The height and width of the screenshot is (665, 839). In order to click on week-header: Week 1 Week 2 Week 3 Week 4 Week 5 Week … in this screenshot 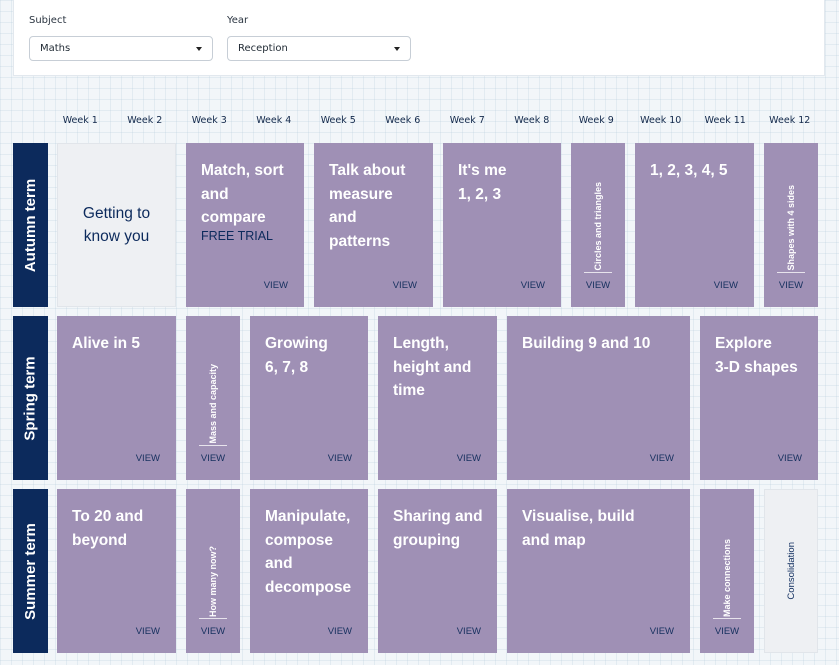, I will do `click(443, 121)`.